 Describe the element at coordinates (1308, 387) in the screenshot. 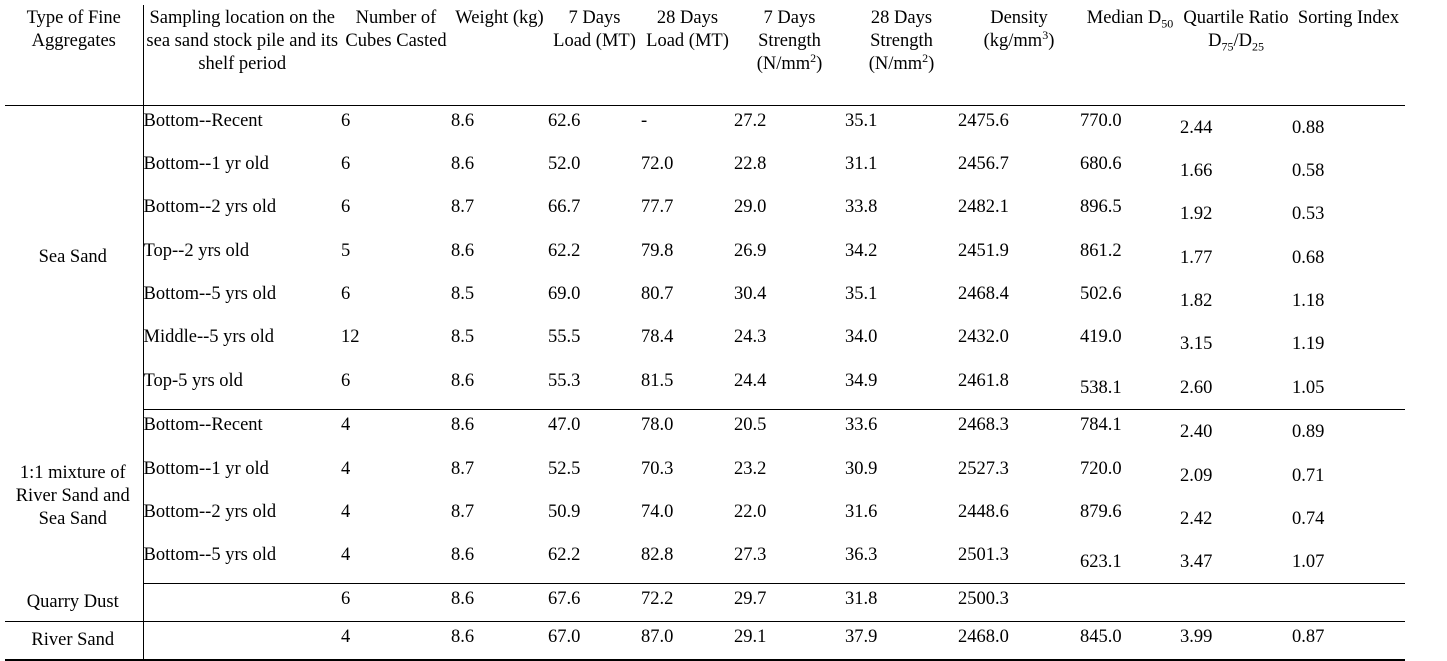

I see `cell-sorting-value: 1.05` at that location.